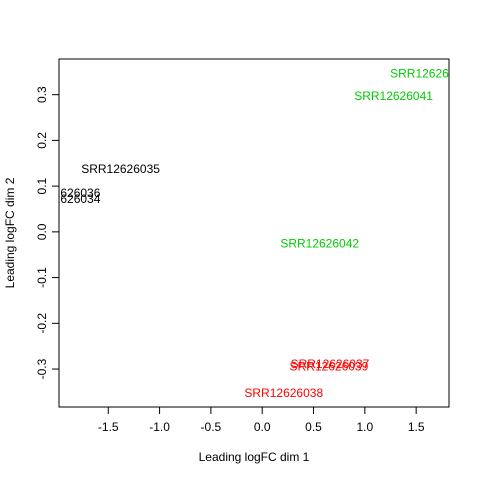 Image resolution: width=480 pixels, height=480 pixels. Describe the element at coordinates (393, 96) in the screenshot. I see `point-label: SRR12626041` at that location.